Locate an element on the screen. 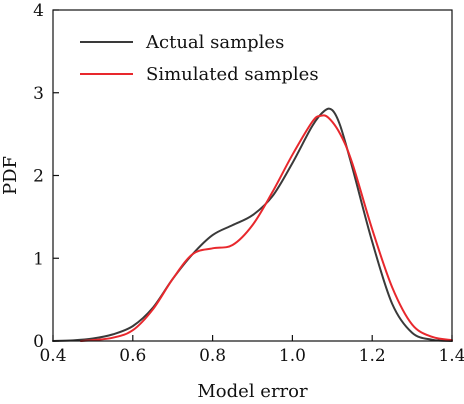  legend-label-1: Actual samples is located at coordinates (214, 42).